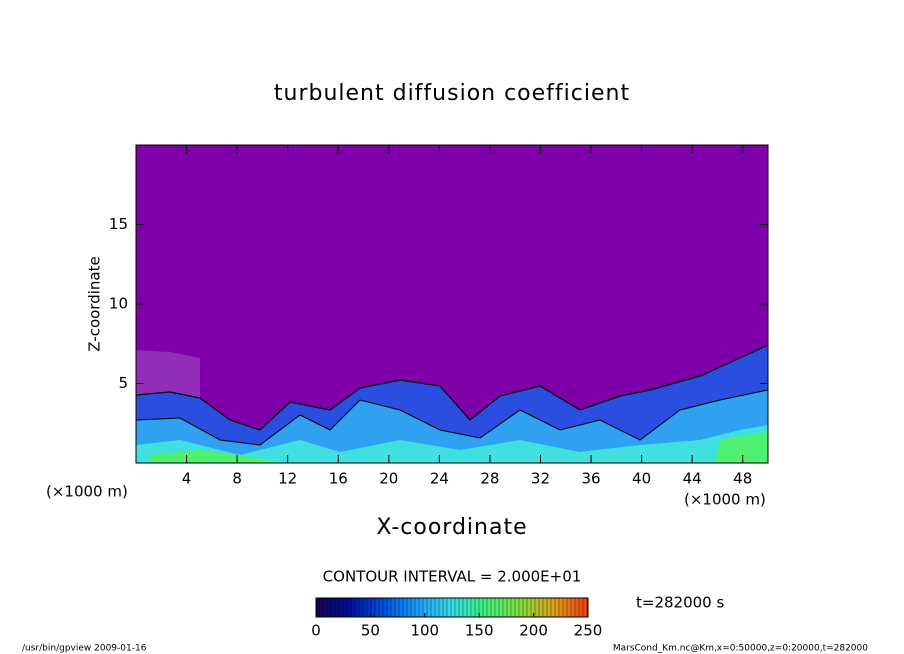 The height and width of the screenshot is (654, 904). What do you see at coordinates (540, 479) in the screenshot?
I see `x-tick-label: 32` at bounding box center [540, 479].